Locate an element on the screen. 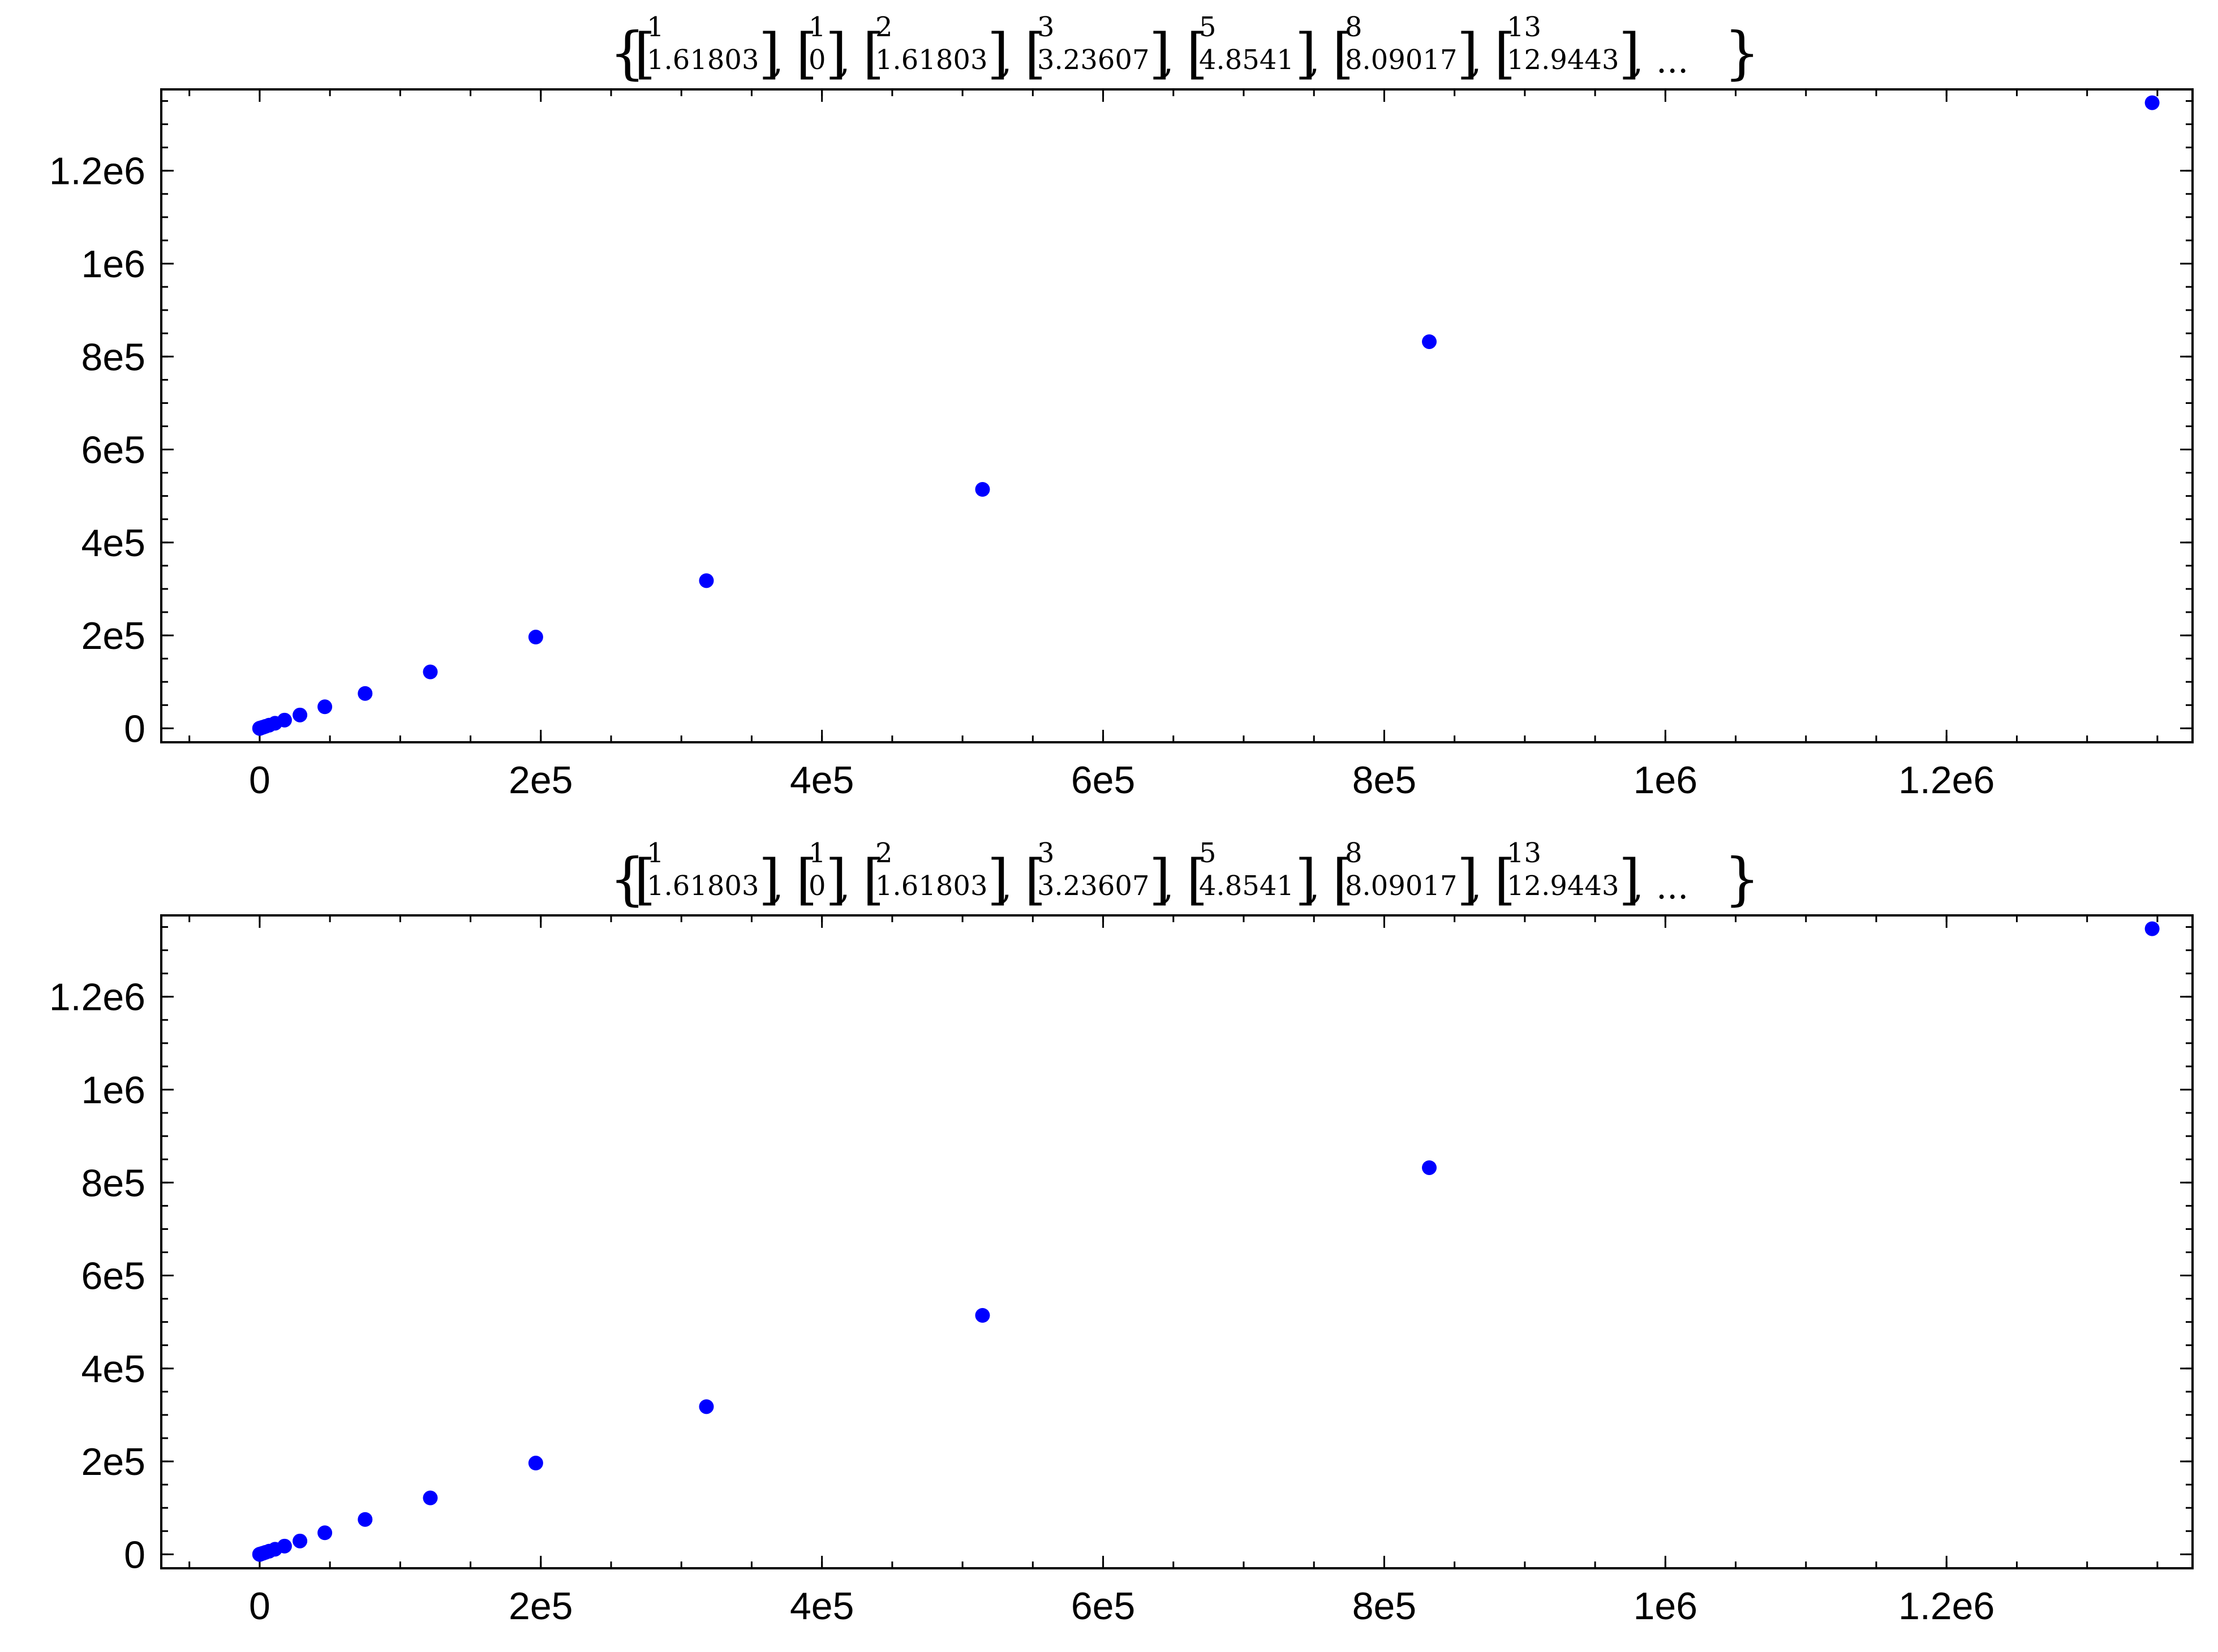 The width and height of the screenshot is (2218, 1652). title-vector: [88.09017] is located at coordinates (1405, 874).